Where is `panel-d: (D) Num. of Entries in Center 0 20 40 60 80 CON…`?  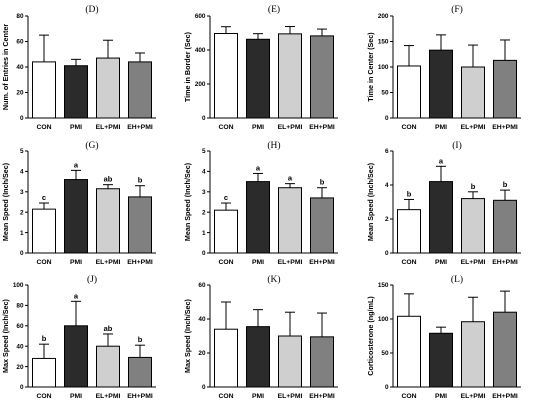 panel-d: (D) Num. of Entries in Center 0 20 40 60 80 CON… is located at coordinates (78, 67).